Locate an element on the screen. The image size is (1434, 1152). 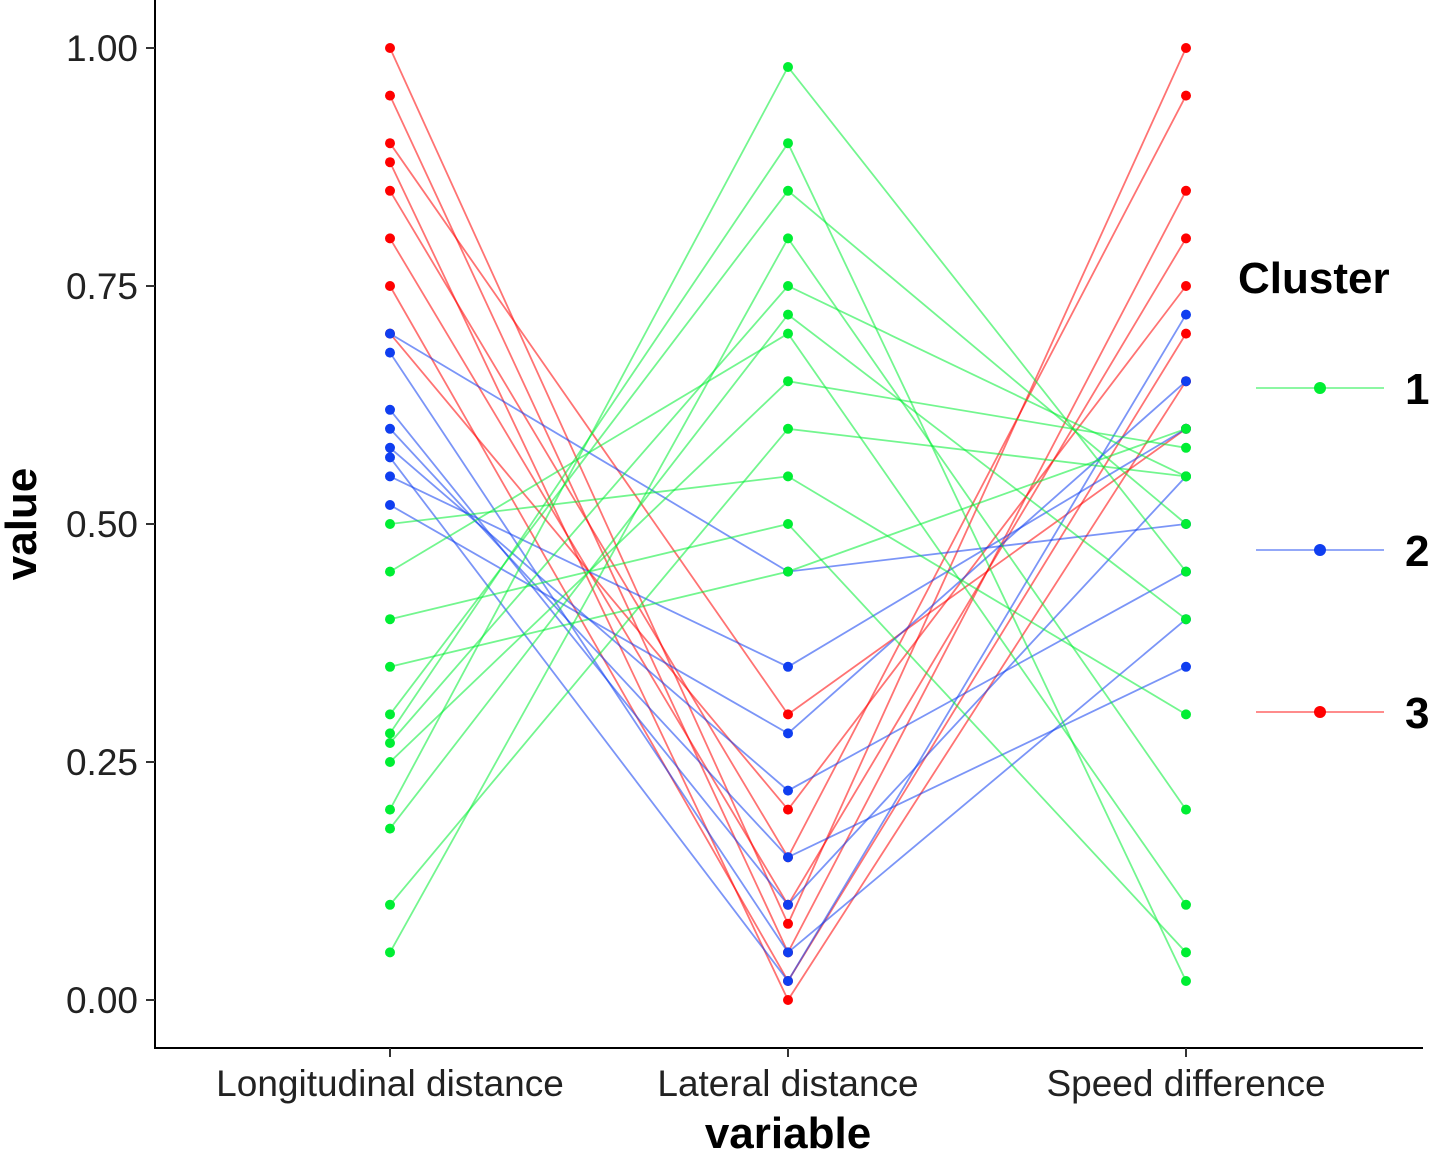
x-tick-label: Lateral distance is located at coordinates (787, 1083).